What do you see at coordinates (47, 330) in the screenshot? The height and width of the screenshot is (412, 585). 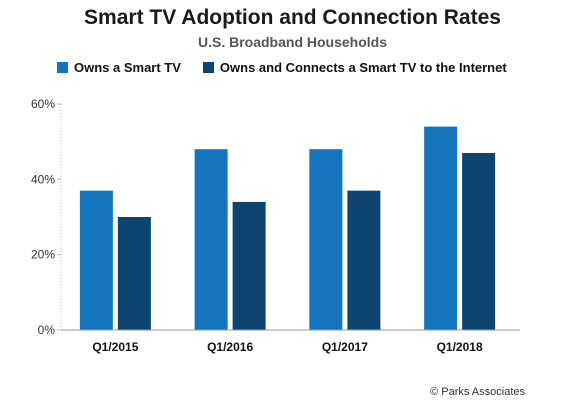 I see `y-tick-label: 0%` at bounding box center [47, 330].